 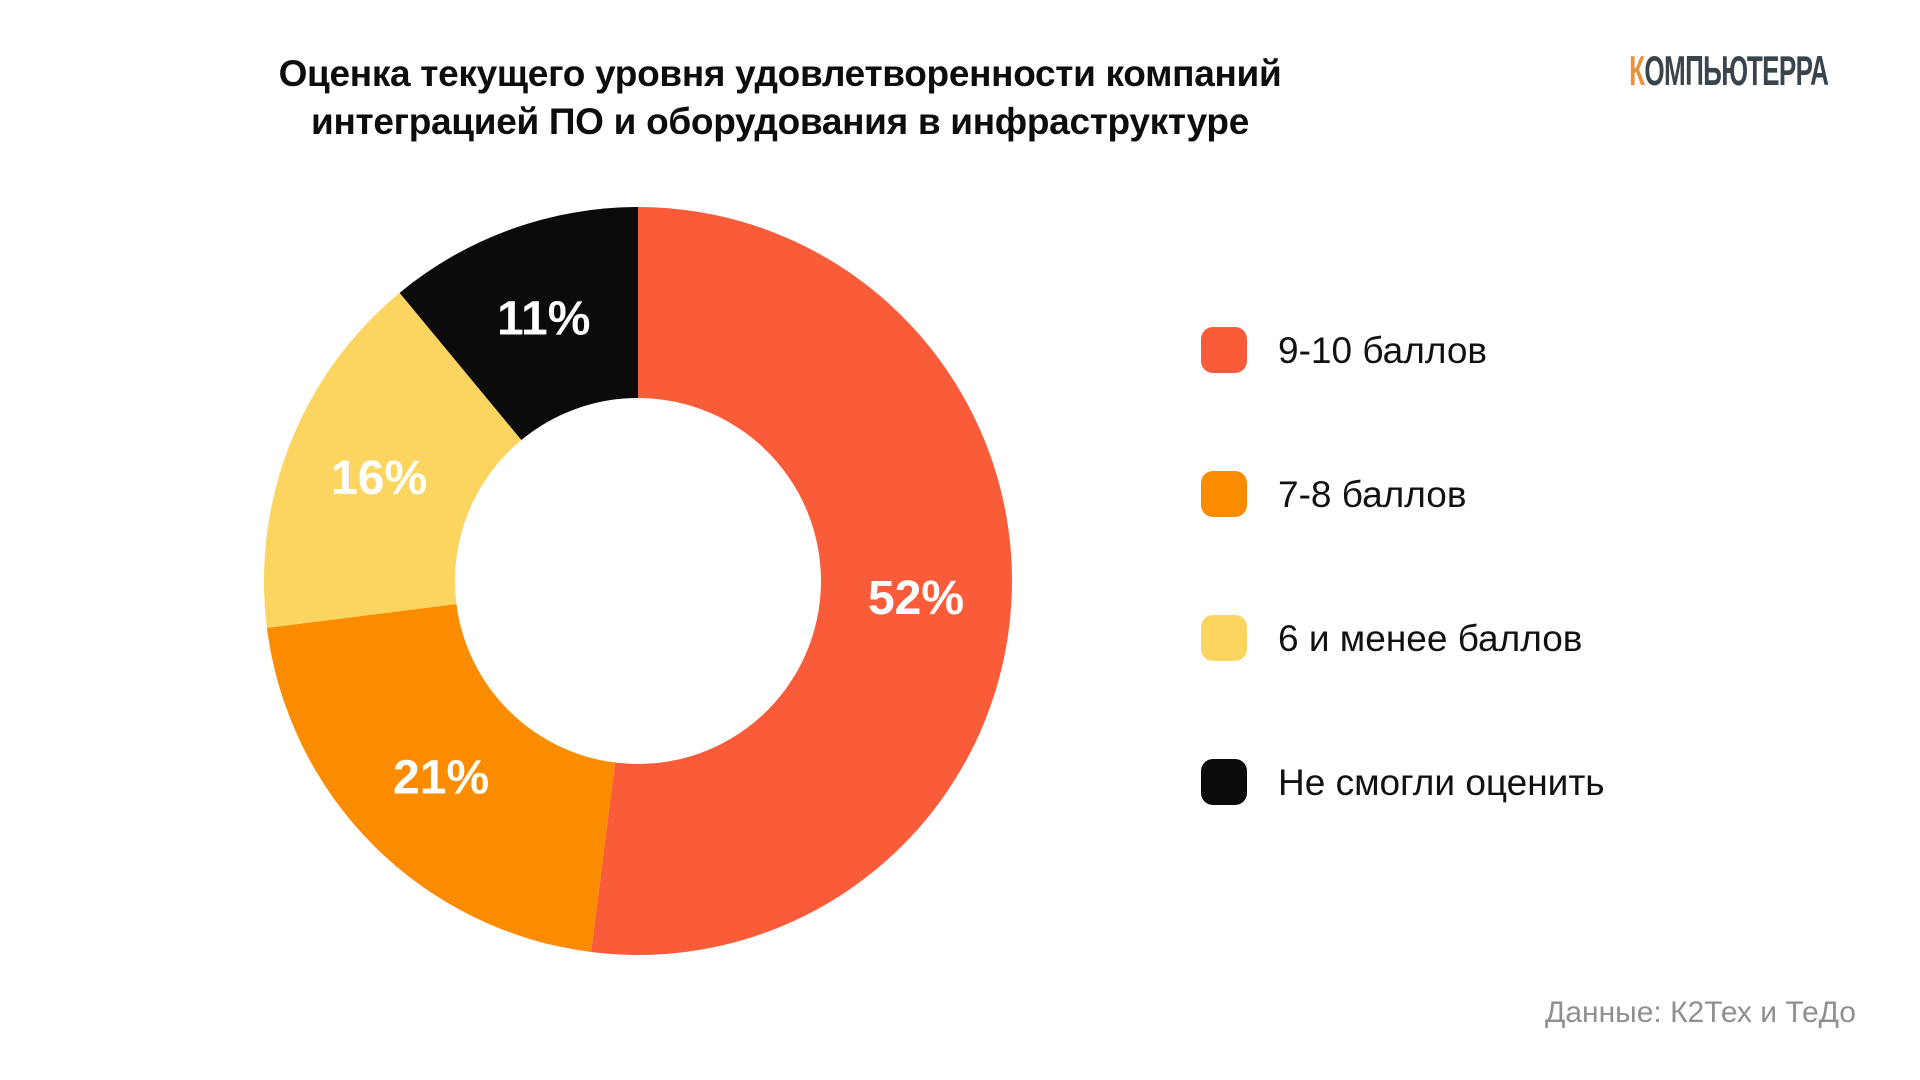 I want to click on data-source-note: Данные: К2Тех и ТеДо, so click(x=1700, y=1012).